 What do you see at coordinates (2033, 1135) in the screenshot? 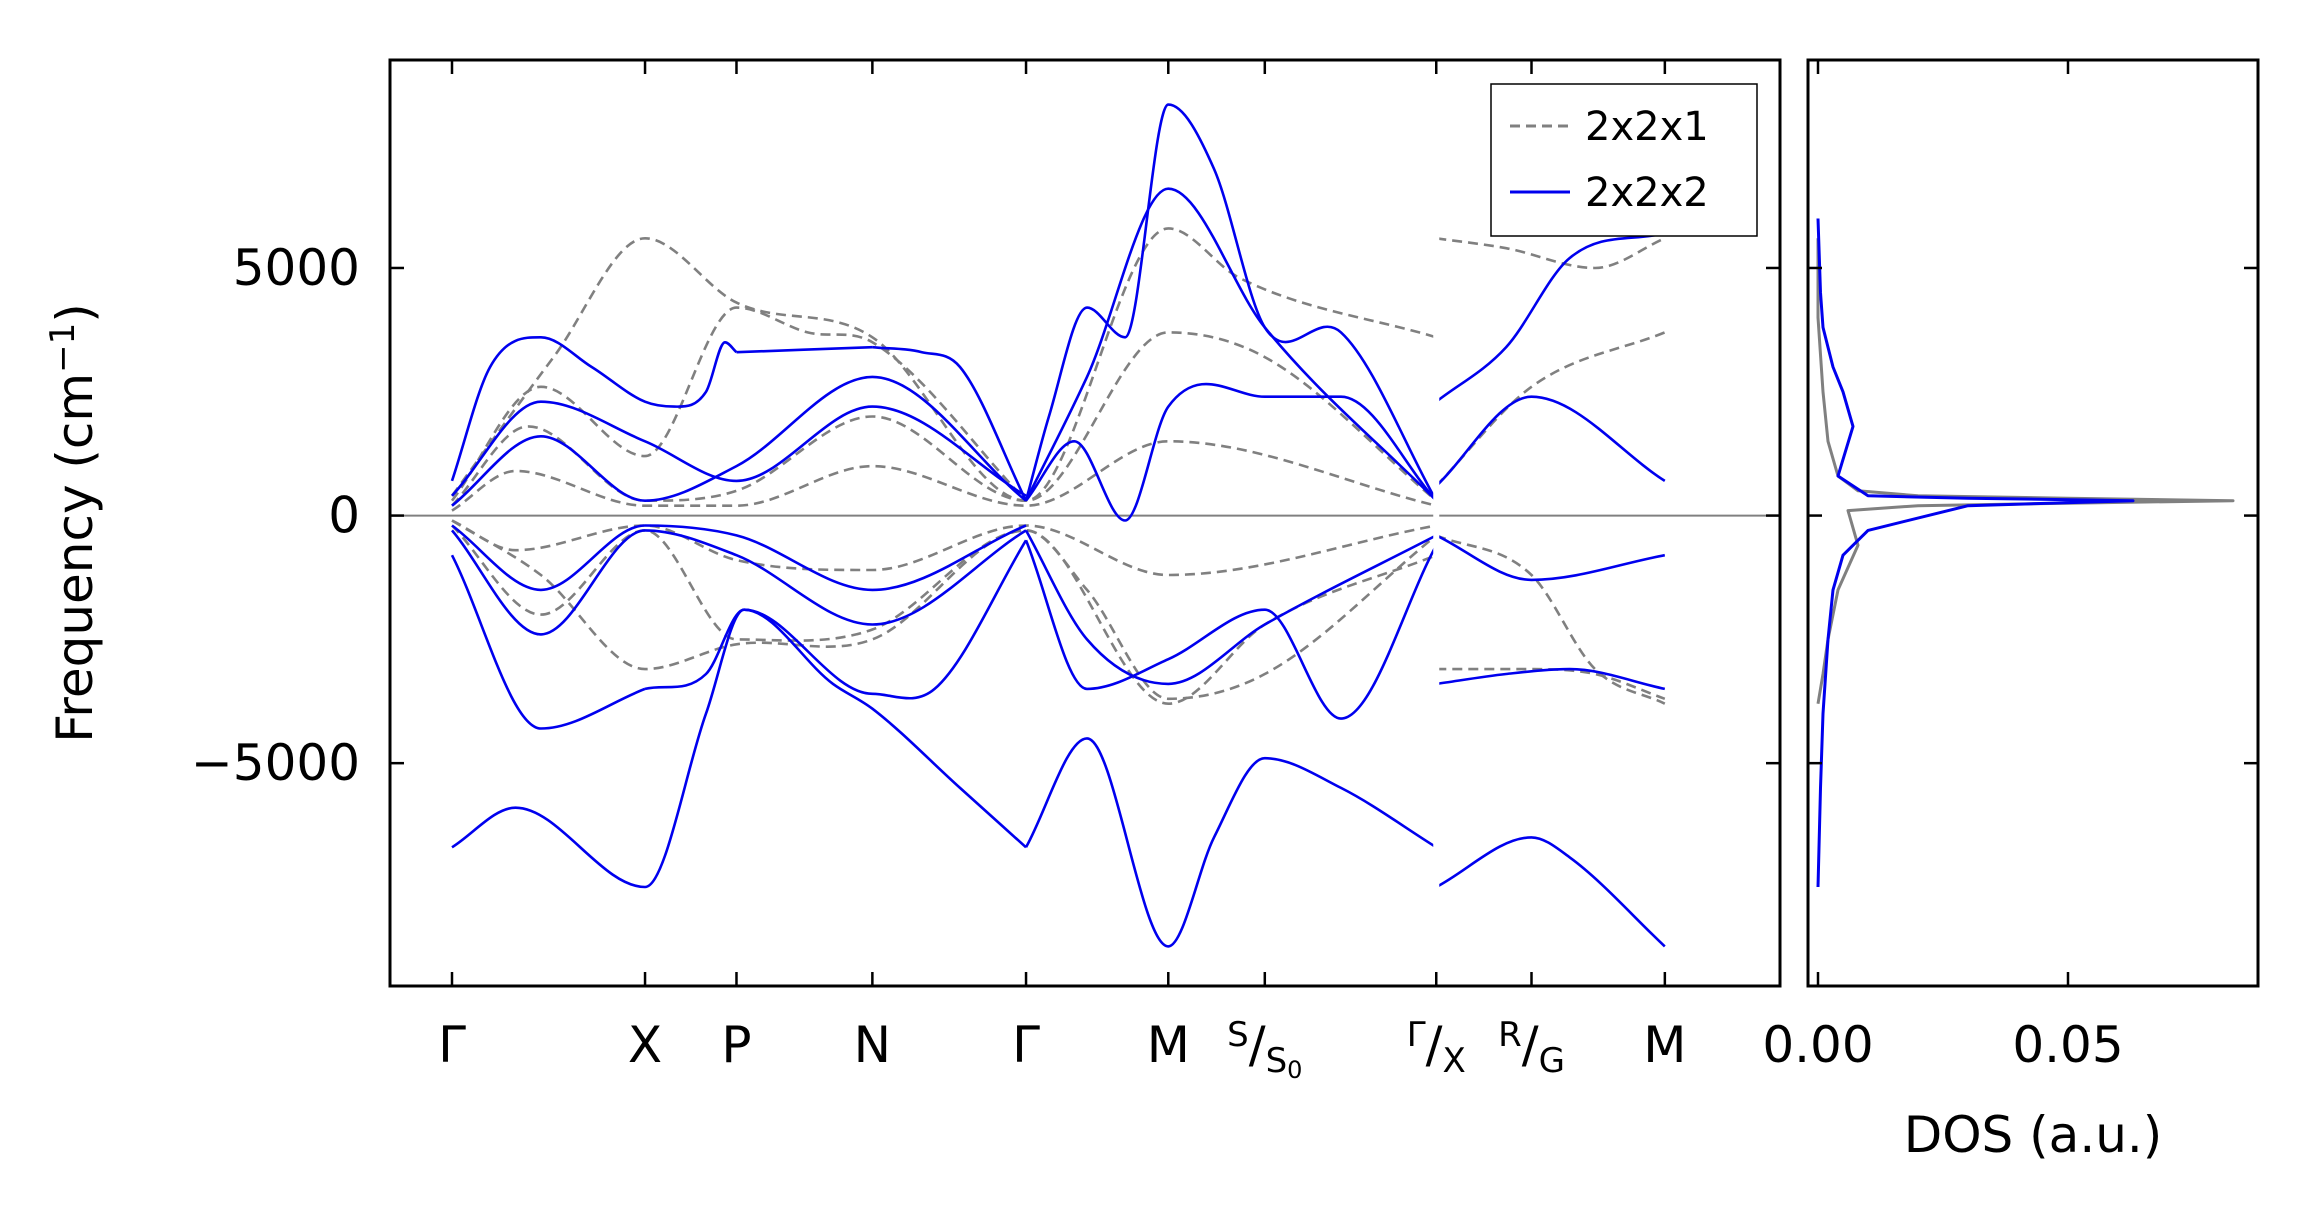
I see `dos-x-axis-label: DOS (a.u.)` at bounding box center [2033, 1135].